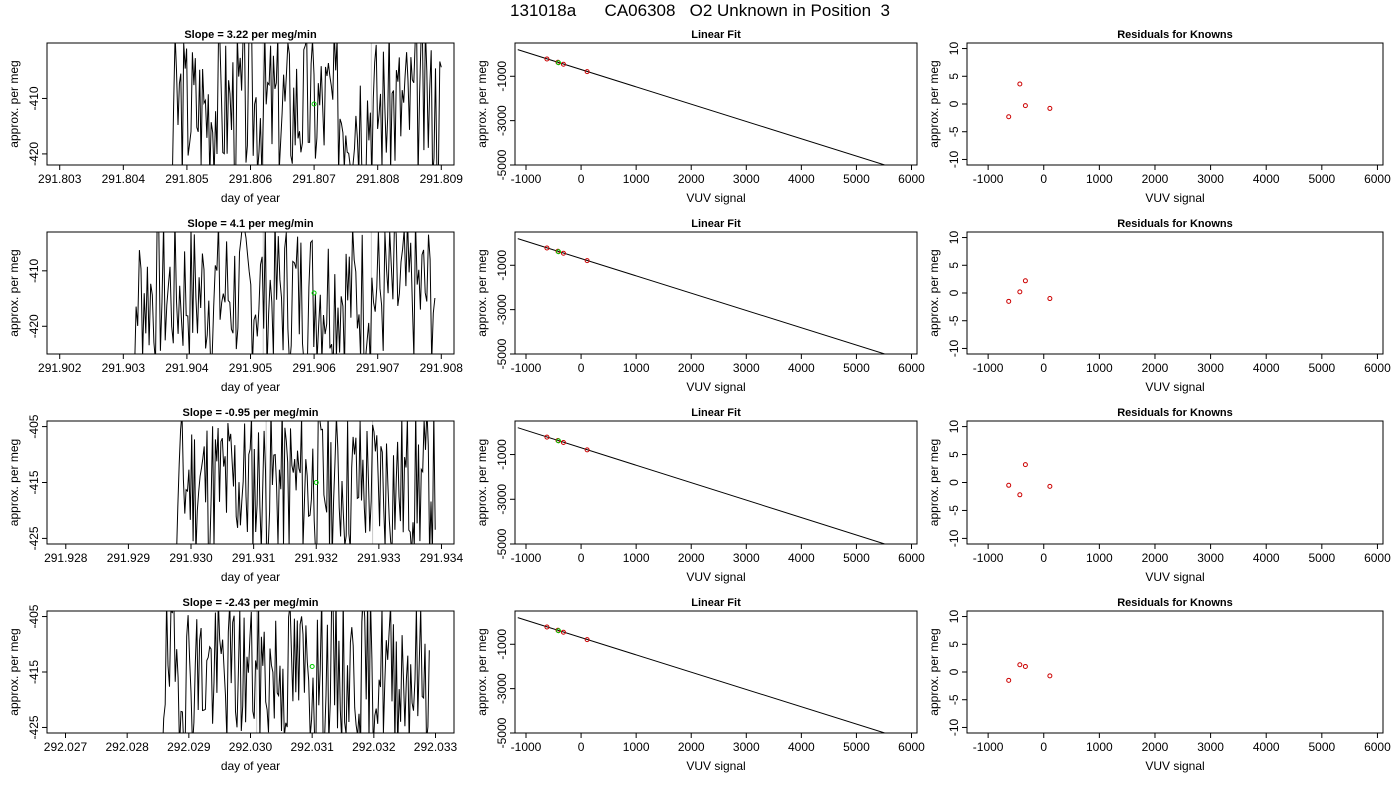 Image resolution: width=1400 pixels, height=800 pixels. What do you see at coordinates (700, 10) in the screenshot?
I see `page-title: 131018a CA06308 O2 Unknown in Position 3` at bounding box center [700, 10].